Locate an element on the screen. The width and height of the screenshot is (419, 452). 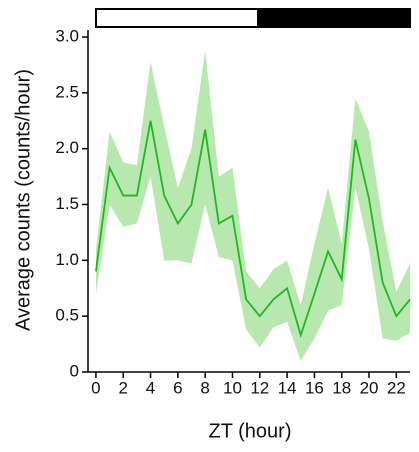
y-axis-label: Average counts (counts/hour) is located at coordinates (23, 200).